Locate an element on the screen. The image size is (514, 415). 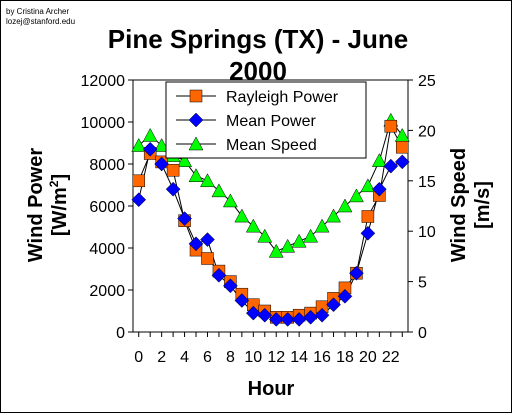
y-right-tick-label: 25 is located at coordinates (427, 81).